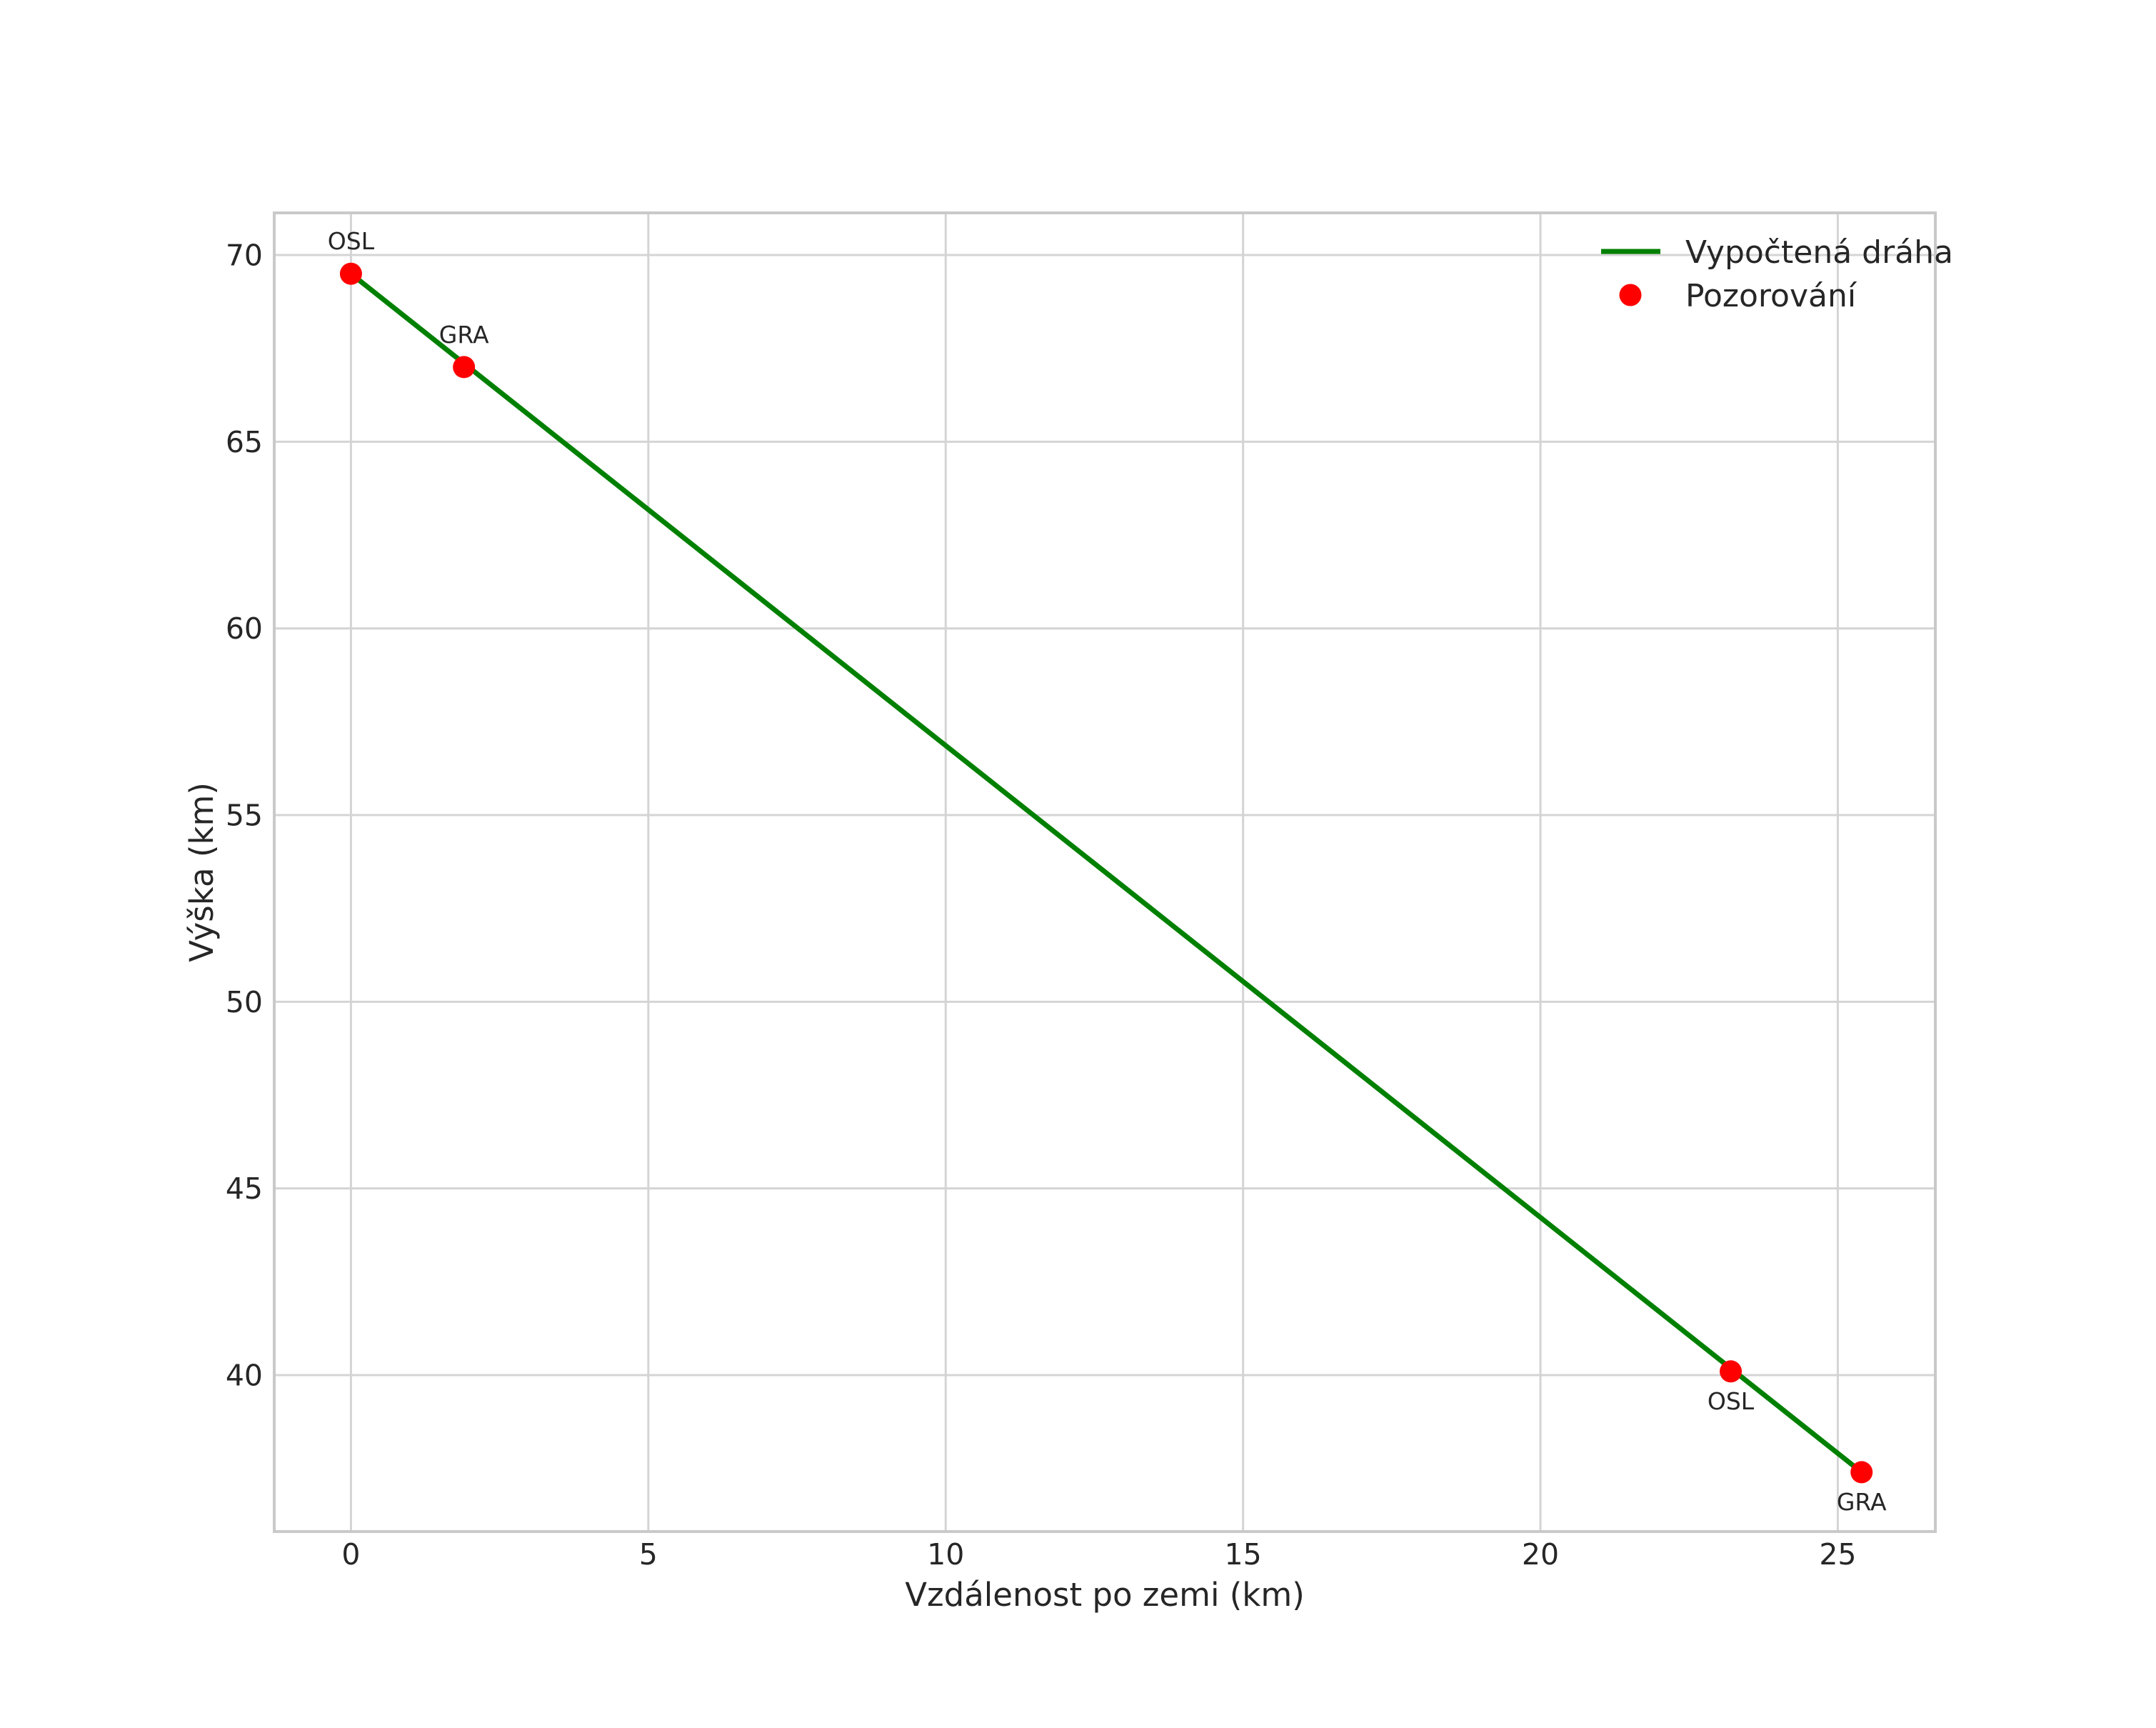  Describe the element at coordinates (1630, 295) in the screenshot. I see `legend-marker-sample-icon` at that location.